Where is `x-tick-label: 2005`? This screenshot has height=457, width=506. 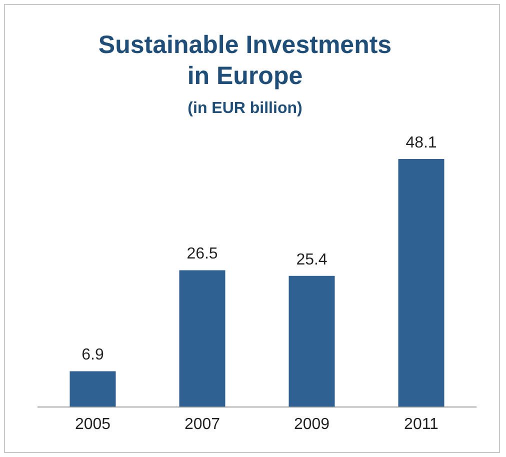 x-tick-label: 2005 is located at coordinates (92, 424).